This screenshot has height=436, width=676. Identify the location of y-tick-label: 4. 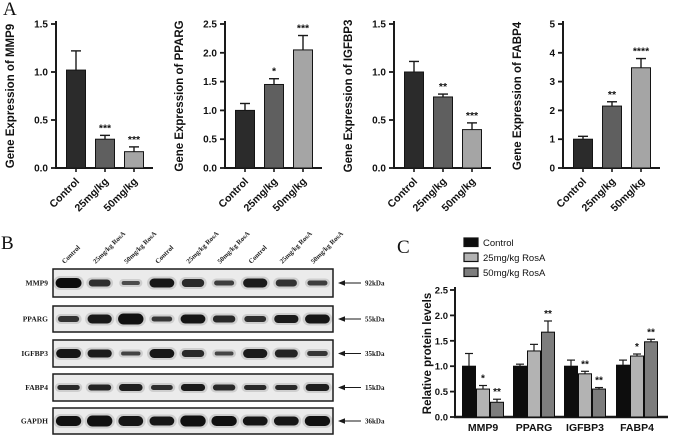
(552, 53).